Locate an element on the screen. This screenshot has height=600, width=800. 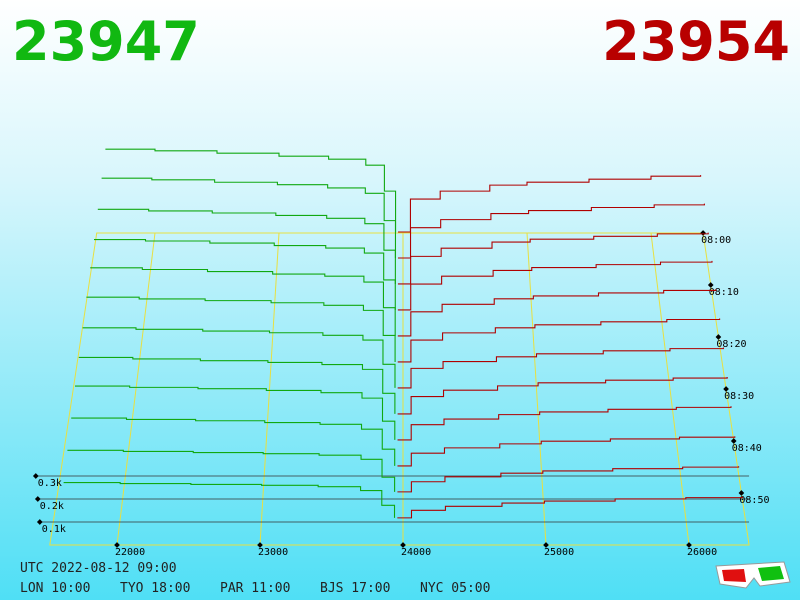
bid-price: 23947 is located at coordinates (106, 41).